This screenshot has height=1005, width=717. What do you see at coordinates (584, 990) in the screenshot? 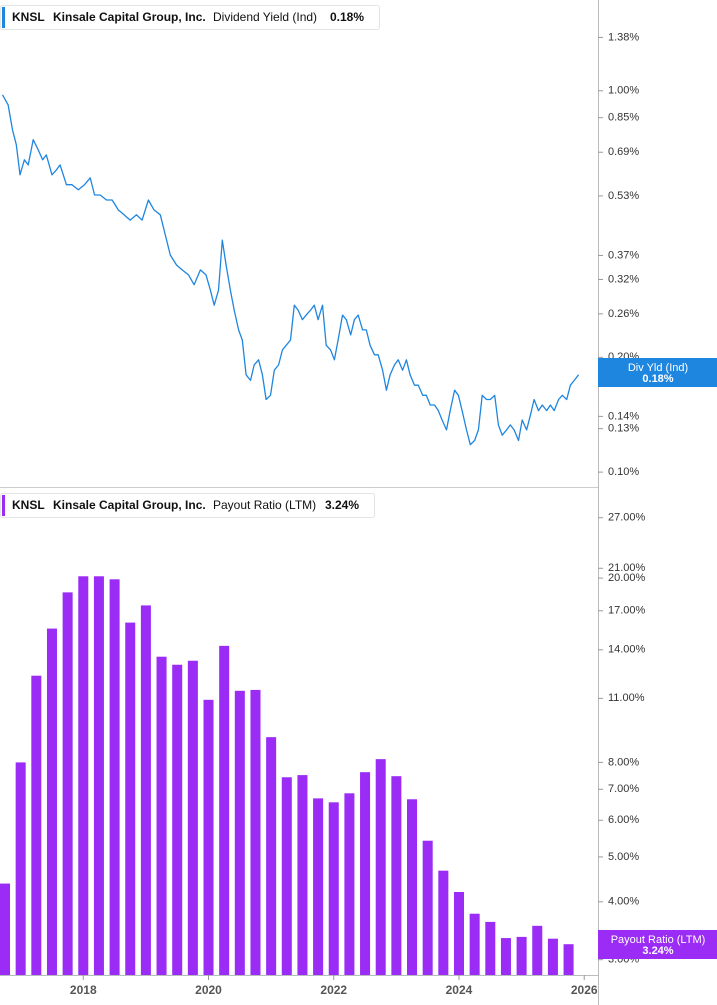
I see `x-tick-label: 2026` at bounding box center [584, 990].